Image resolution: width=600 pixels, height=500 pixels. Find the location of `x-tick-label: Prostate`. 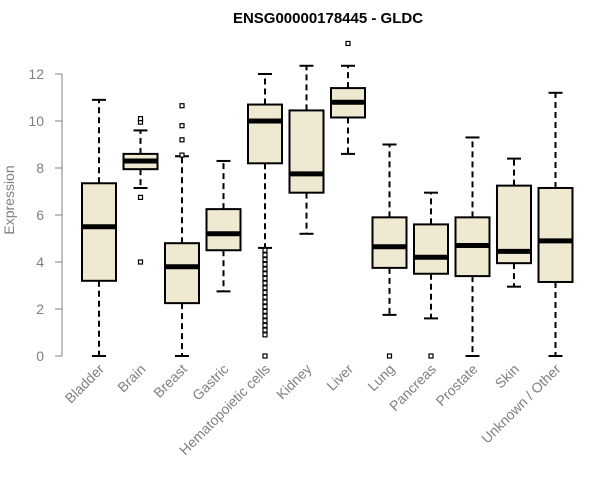

x-tick-label: Prostate is located at coordinates (456, 385).